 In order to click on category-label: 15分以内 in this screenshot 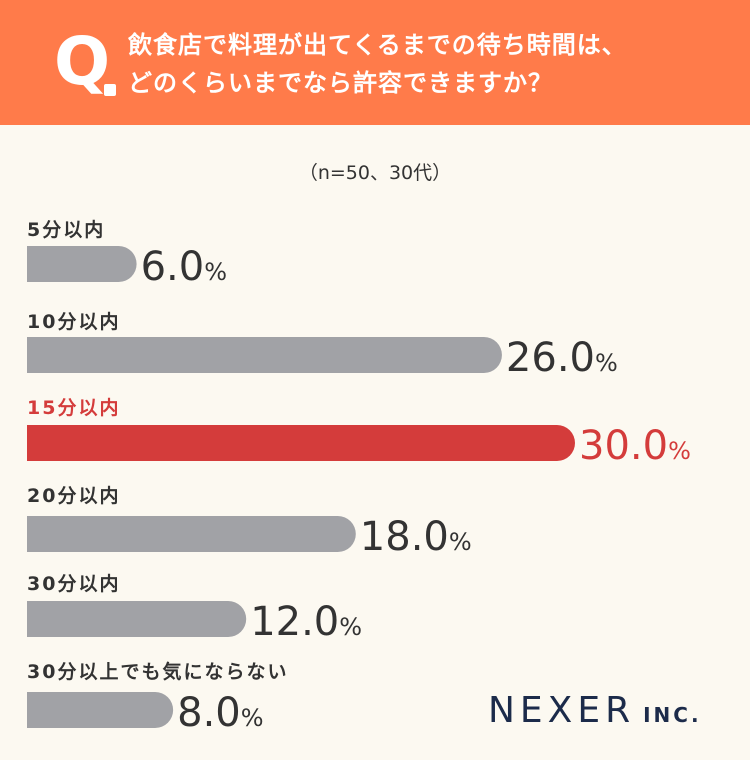, I will do `click(73, 407)`.